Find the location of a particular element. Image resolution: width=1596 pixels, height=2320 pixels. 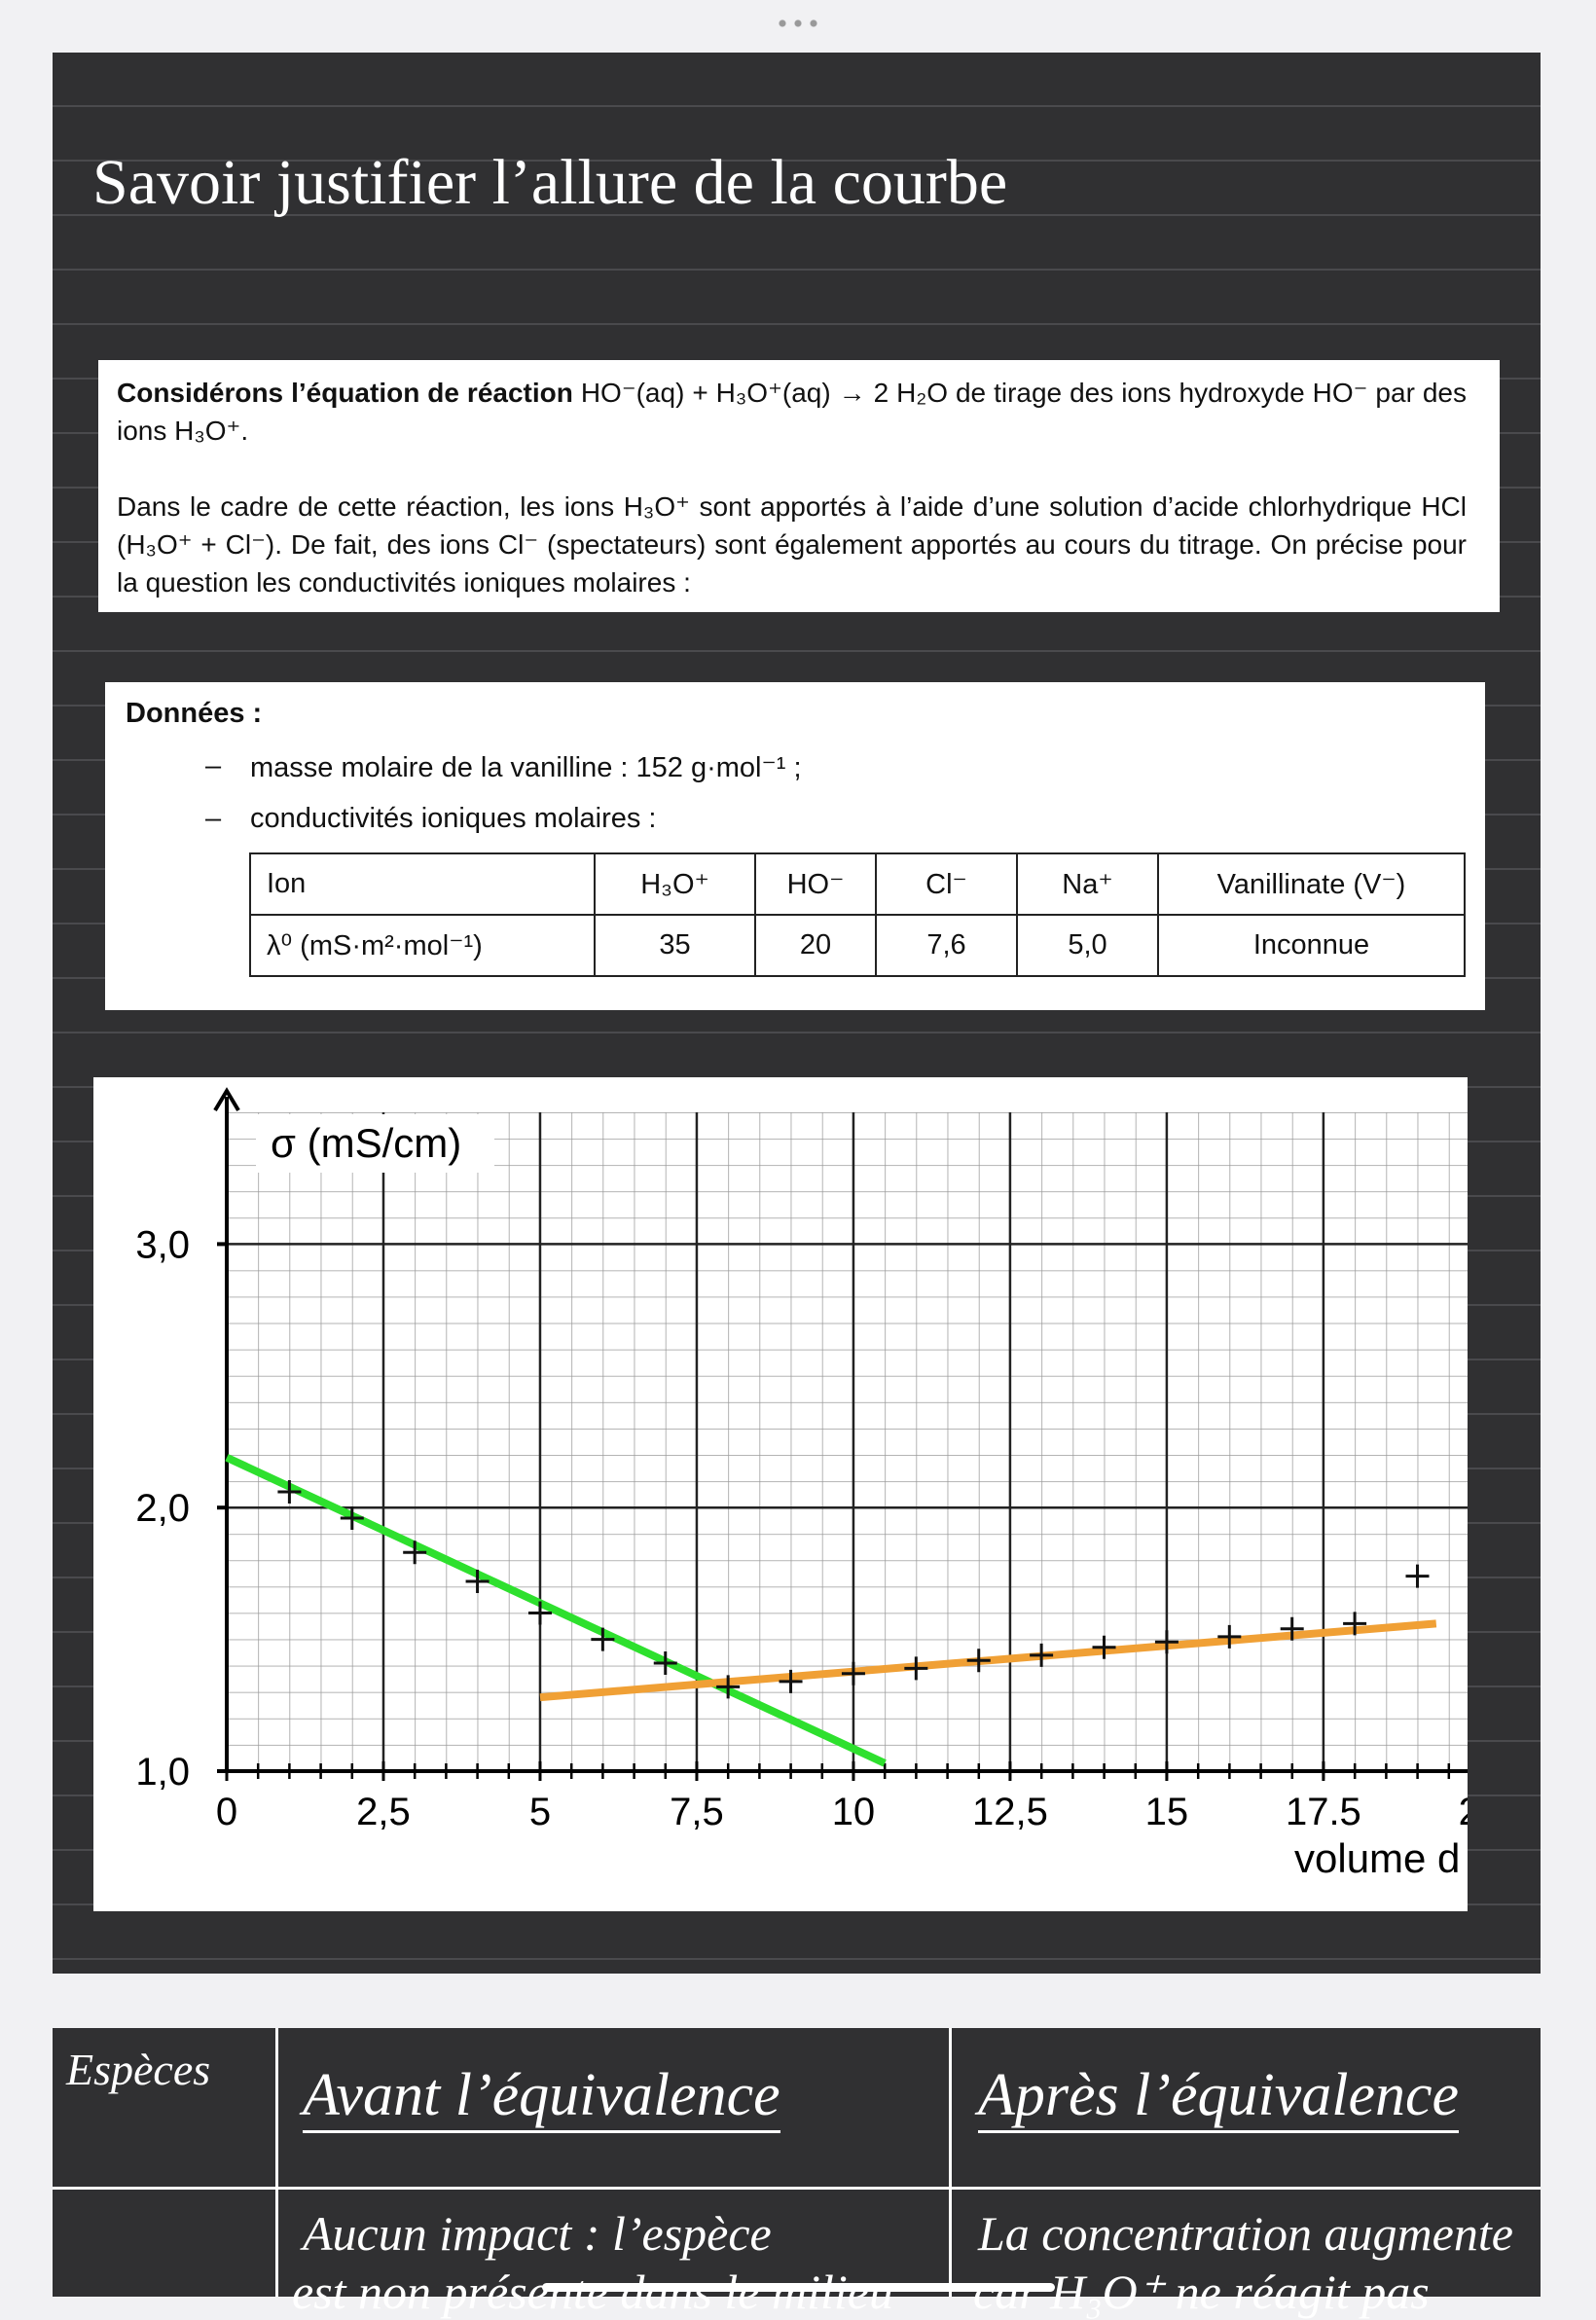

x-tick-label: 20 is located at coordinates (1464, 1812).